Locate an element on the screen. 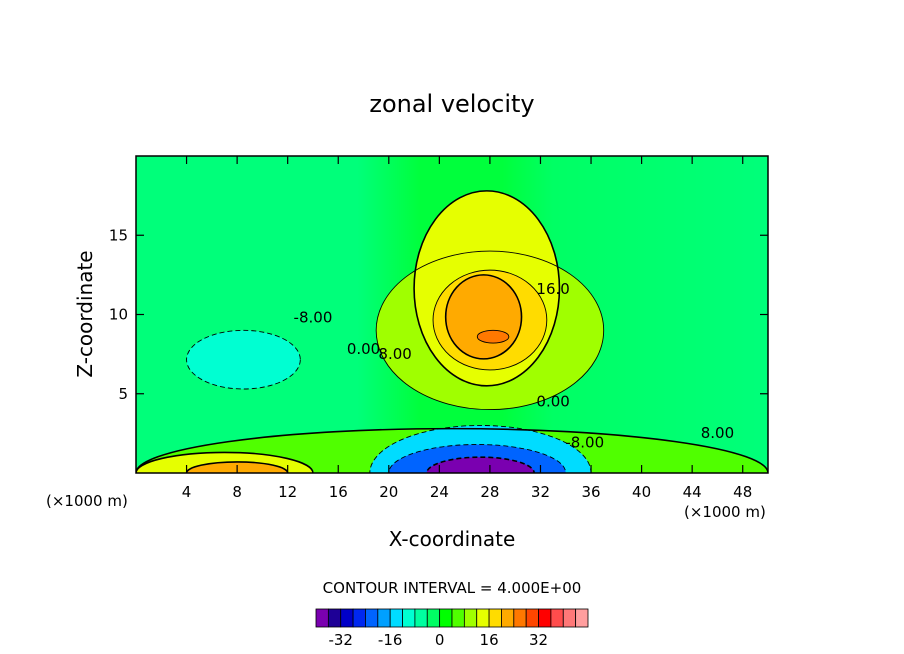 Image resolution: width=904 pixels, height=654 pixels. colorbar-tick-label: 32 is located at coordinates (538, 640).